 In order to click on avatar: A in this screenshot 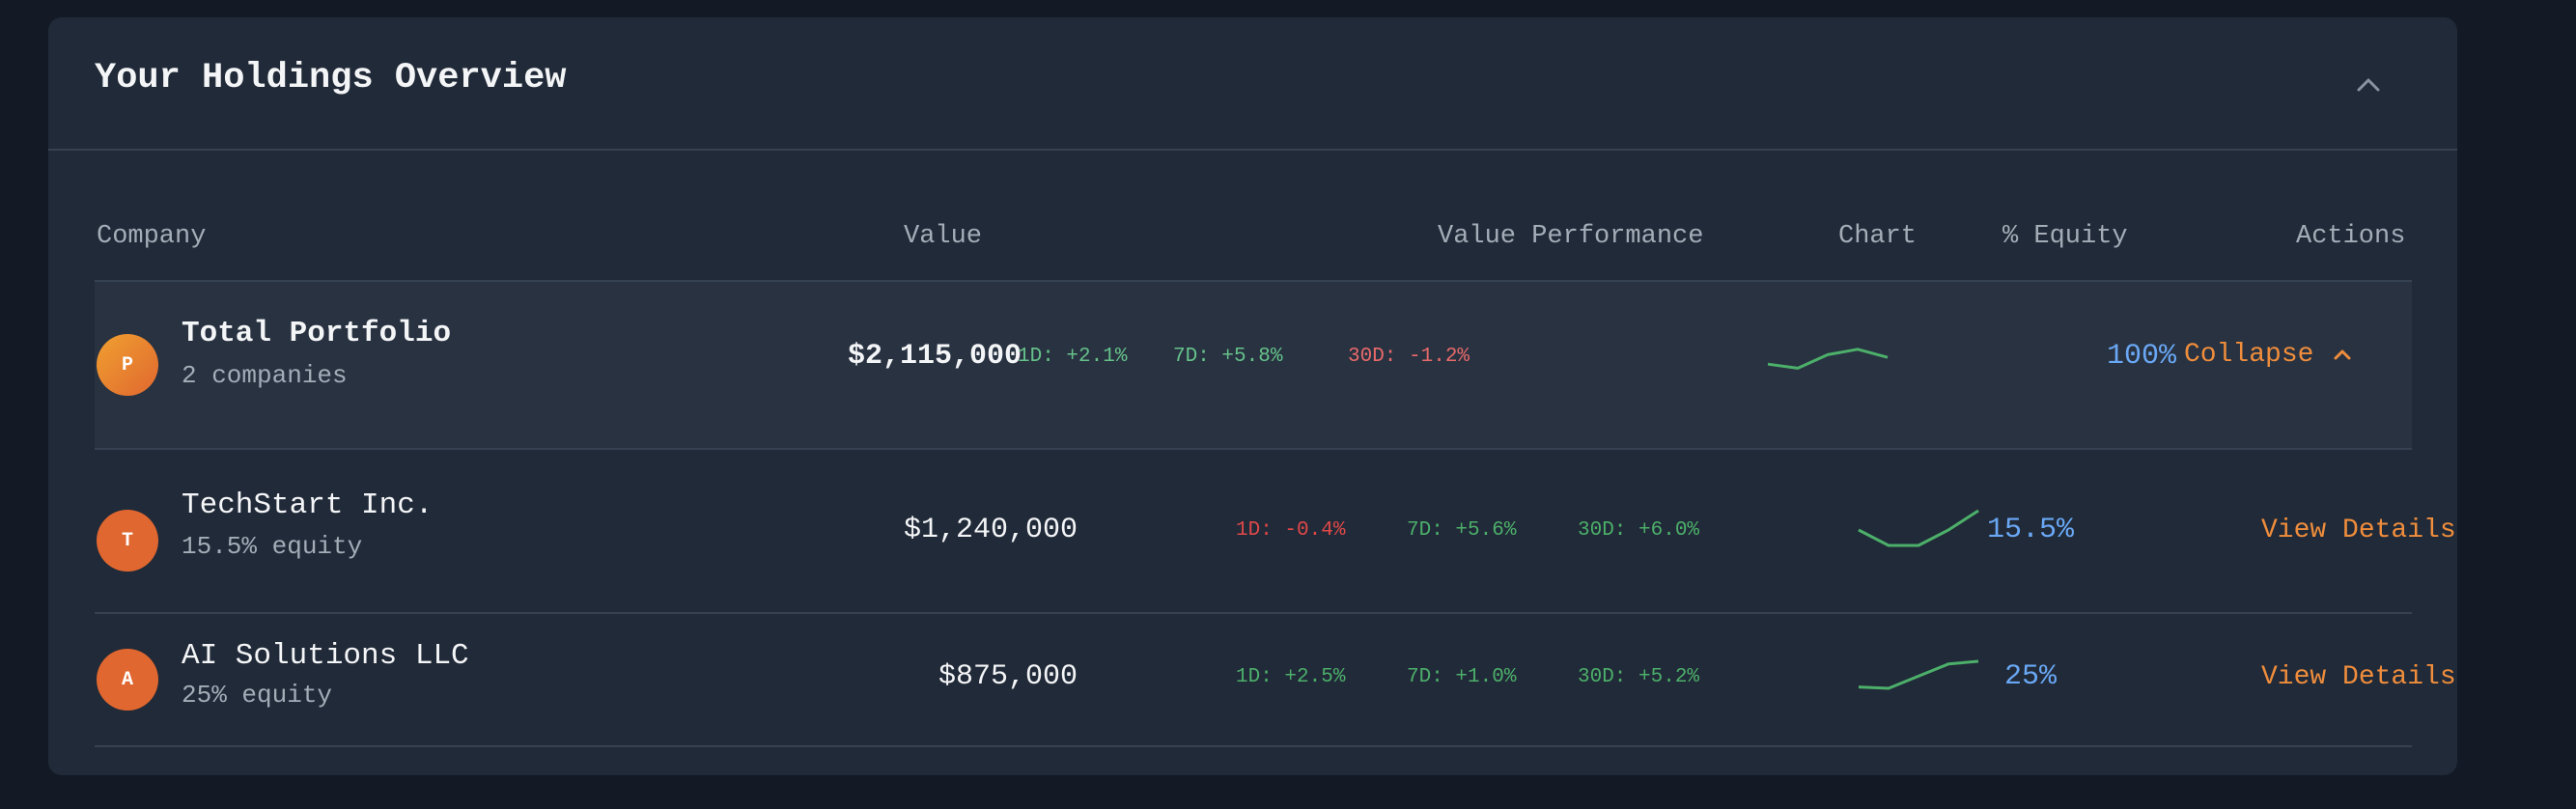, I will do `click(128, 680)`.